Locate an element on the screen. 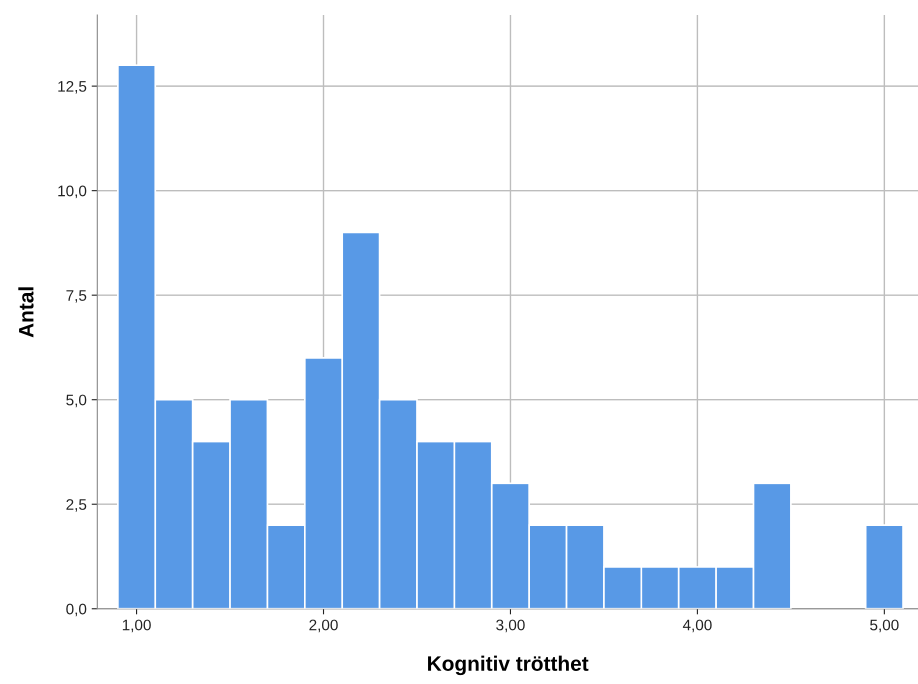 The image size is (918, 684). y-tick-label: 7,5 is located at coordinates (76, 296).